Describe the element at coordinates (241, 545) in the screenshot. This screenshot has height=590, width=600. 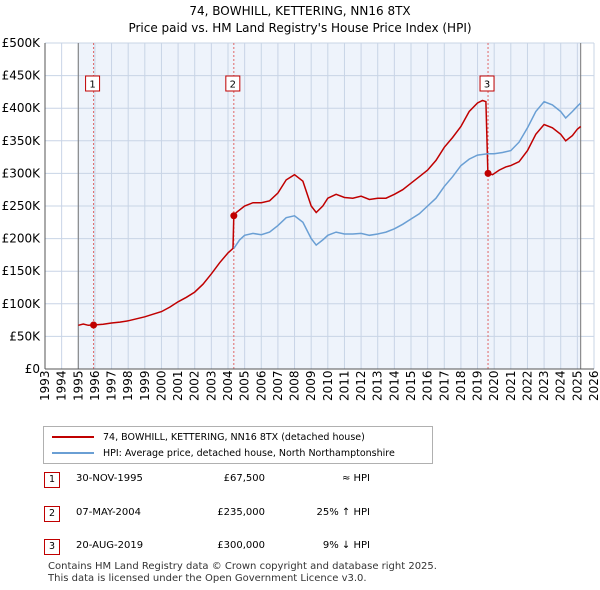
I see `transaction-price: £300,000` at that location.